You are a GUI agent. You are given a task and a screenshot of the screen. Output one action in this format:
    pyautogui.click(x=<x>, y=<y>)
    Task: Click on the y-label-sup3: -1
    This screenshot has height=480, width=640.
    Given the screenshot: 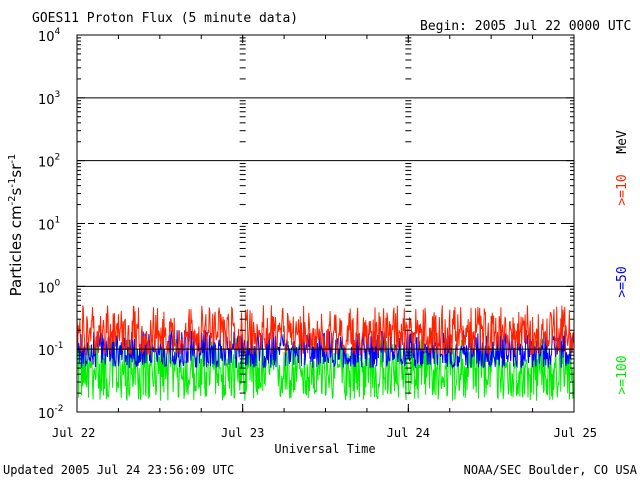 What is the action you would take?
    pyautogui.click(x=12, y=159)
    